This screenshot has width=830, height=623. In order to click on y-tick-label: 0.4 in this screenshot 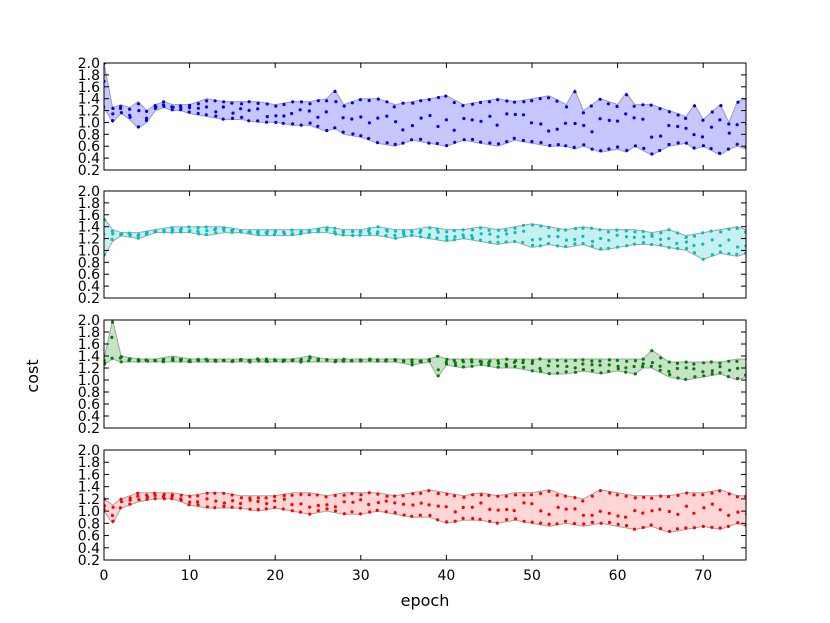, I will do `click(89, 287)`.